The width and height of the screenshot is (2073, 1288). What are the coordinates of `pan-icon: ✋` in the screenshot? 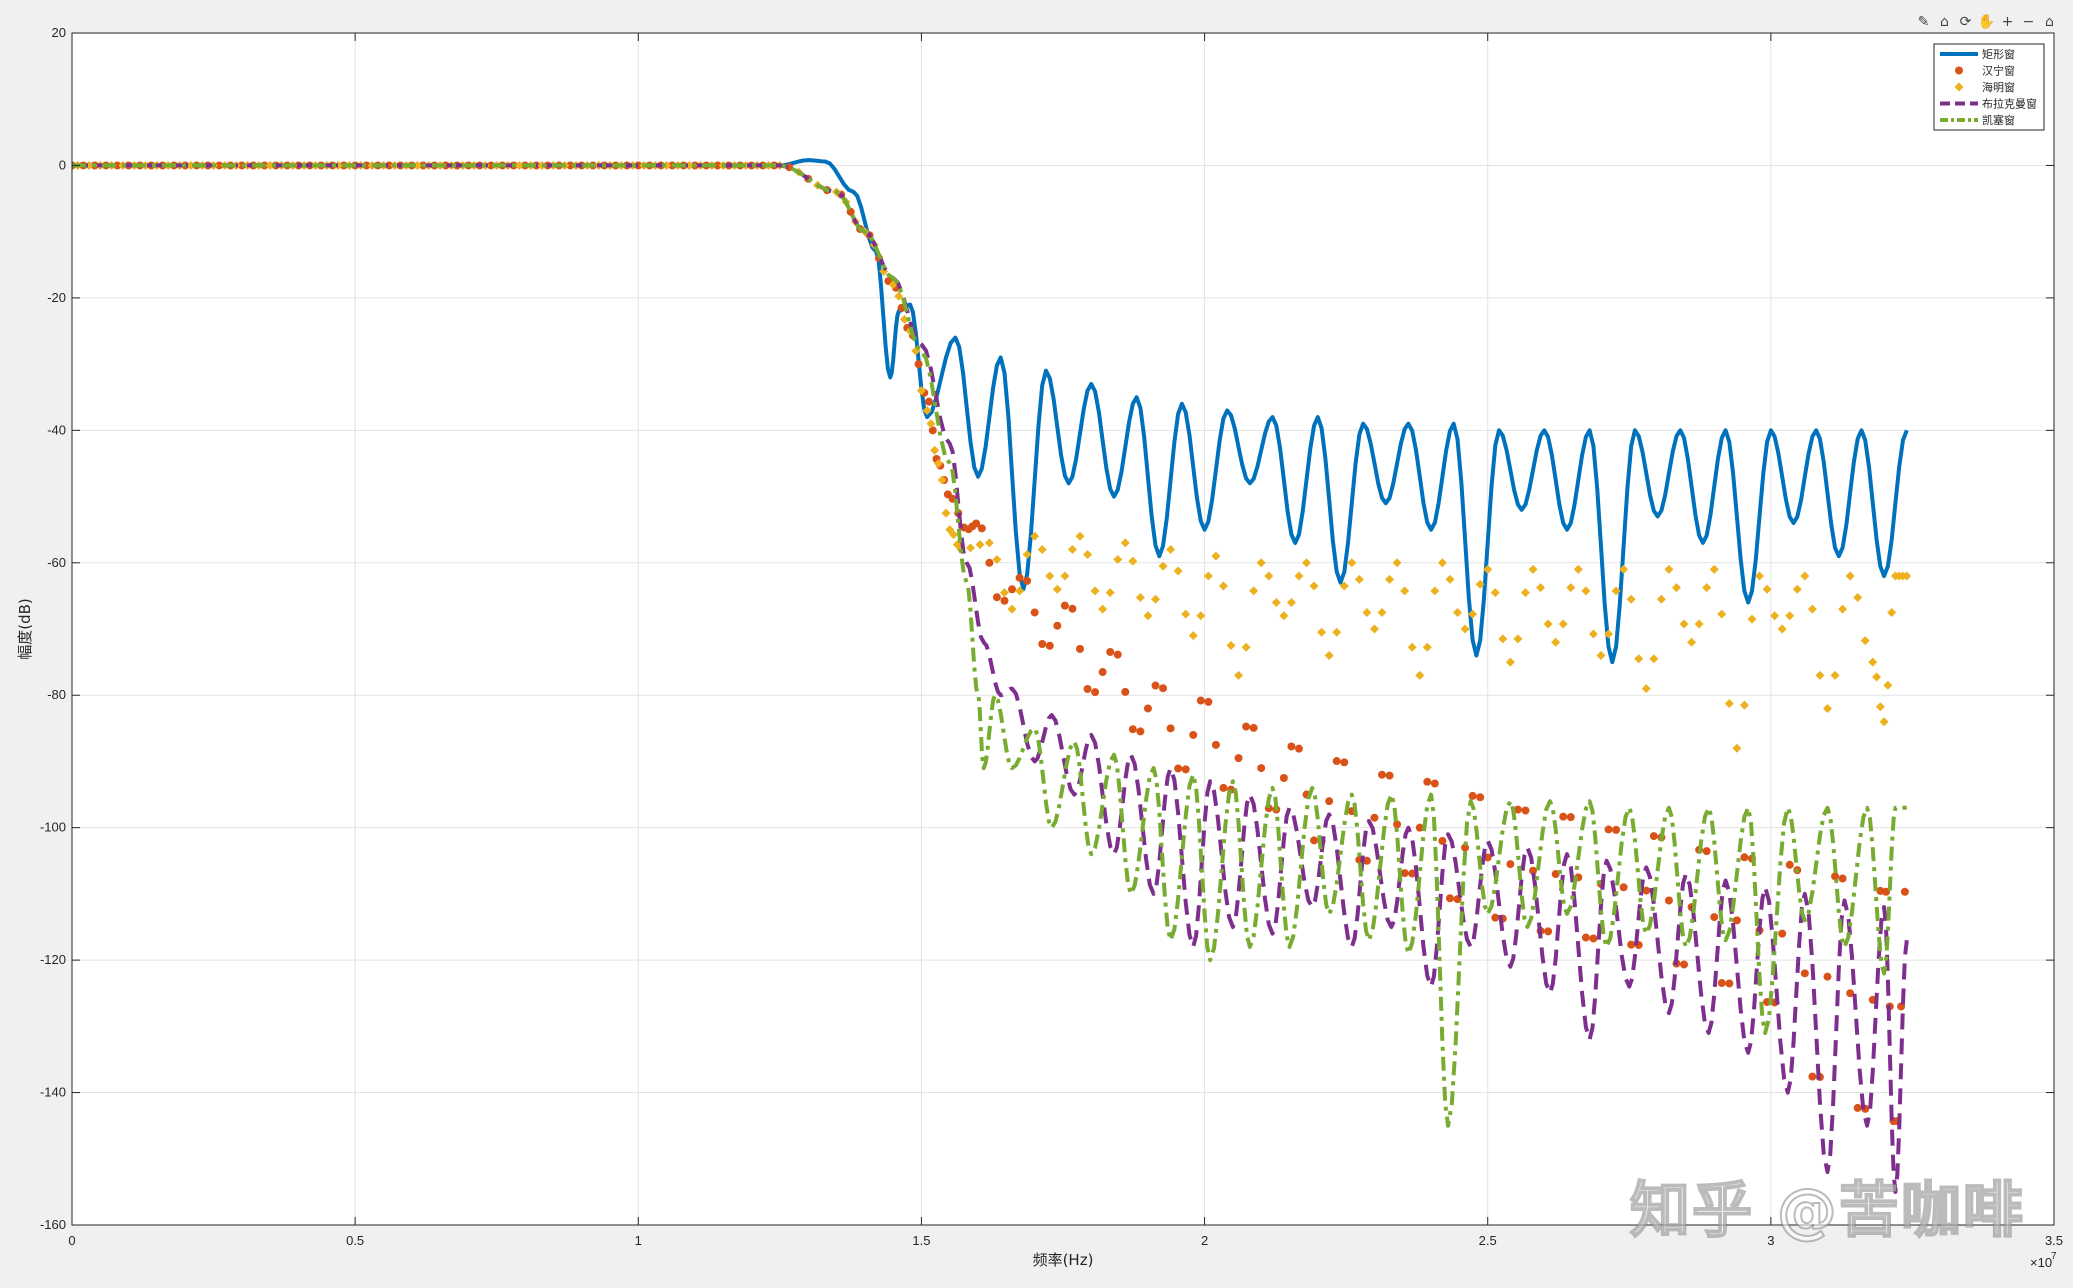 It's located at (1986, 22).